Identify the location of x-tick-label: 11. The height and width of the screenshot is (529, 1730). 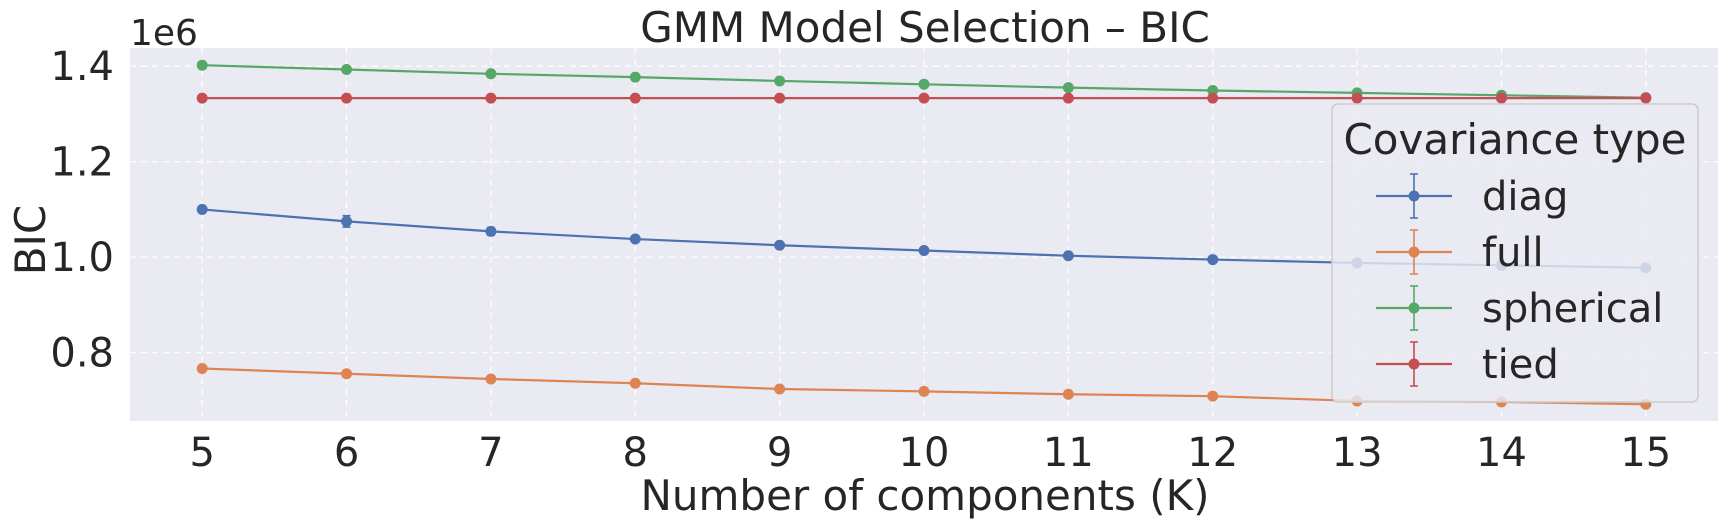
(1068, 453).